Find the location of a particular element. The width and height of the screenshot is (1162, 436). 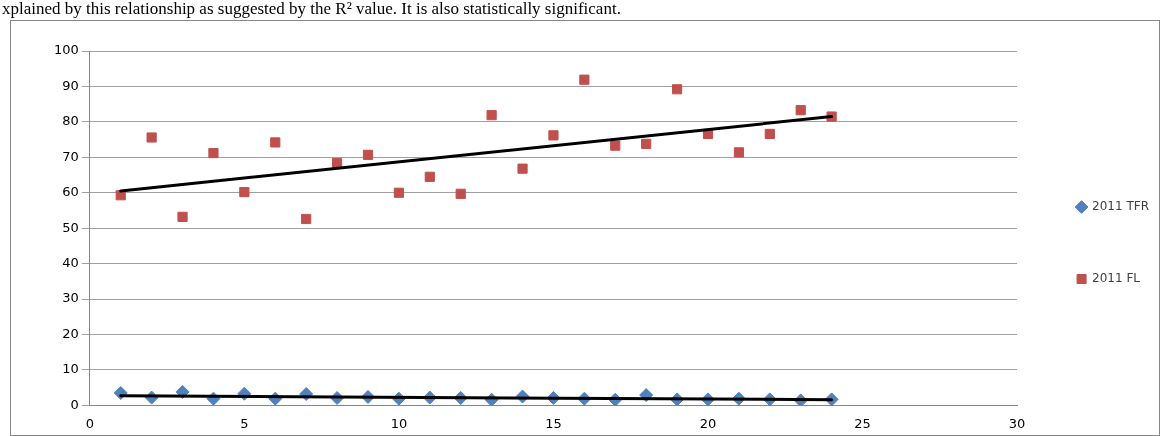

x-tick-label: 10 is located at coordinates (399, 423).